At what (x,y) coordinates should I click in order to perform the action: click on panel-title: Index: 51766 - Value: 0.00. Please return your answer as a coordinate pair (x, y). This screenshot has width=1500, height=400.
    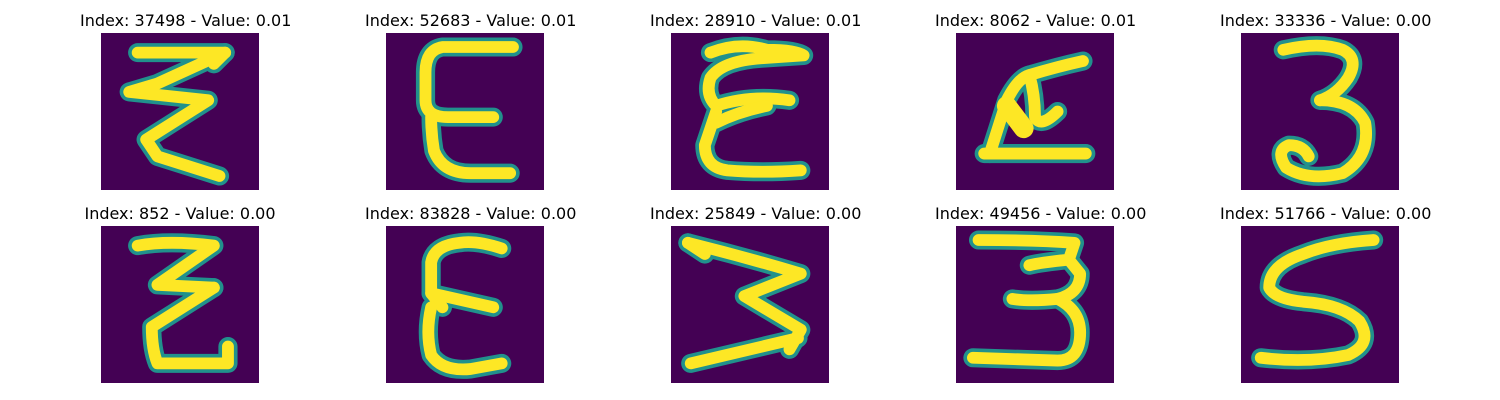
    Looking at the image, I should click on (1326, 213).